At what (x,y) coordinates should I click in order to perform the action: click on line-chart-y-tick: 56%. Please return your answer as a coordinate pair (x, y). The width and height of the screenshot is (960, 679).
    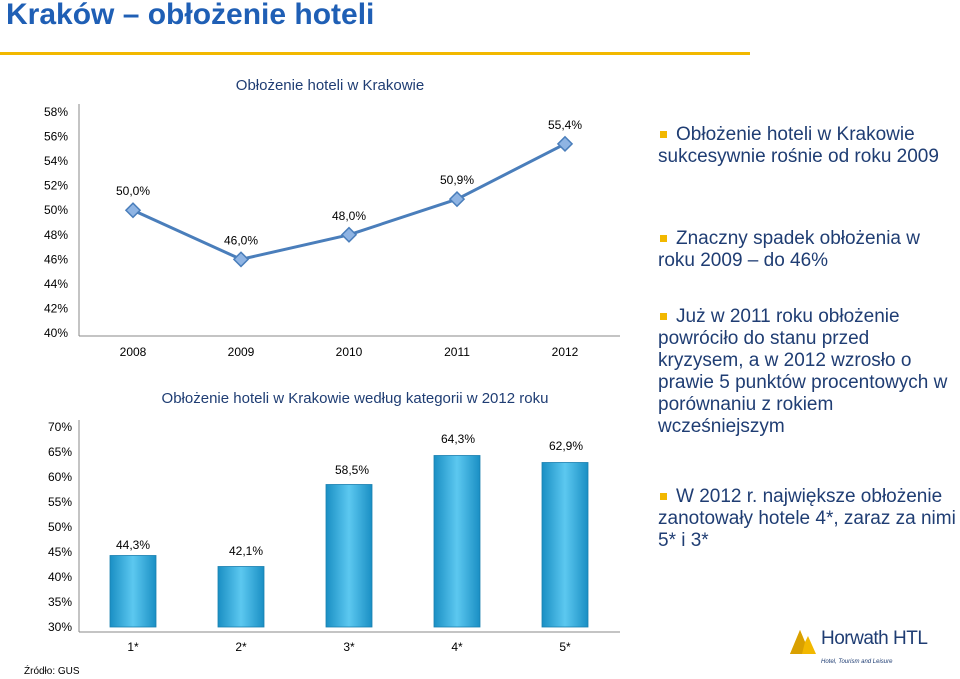
    Looking at the image, I should click on (56, 137).